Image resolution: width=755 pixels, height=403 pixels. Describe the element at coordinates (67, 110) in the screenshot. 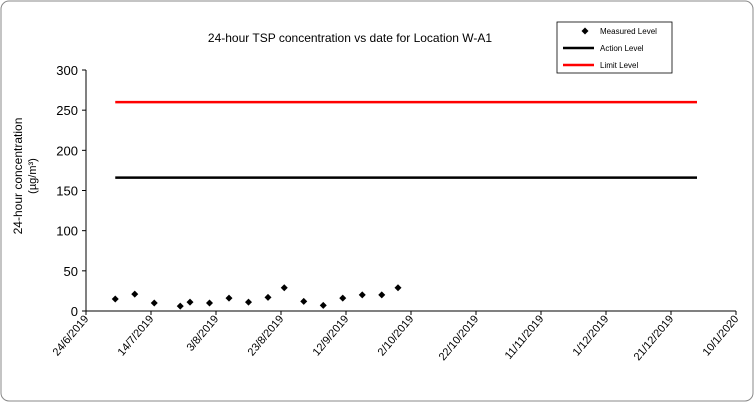

I see `y-tick-label: 250` at that location.